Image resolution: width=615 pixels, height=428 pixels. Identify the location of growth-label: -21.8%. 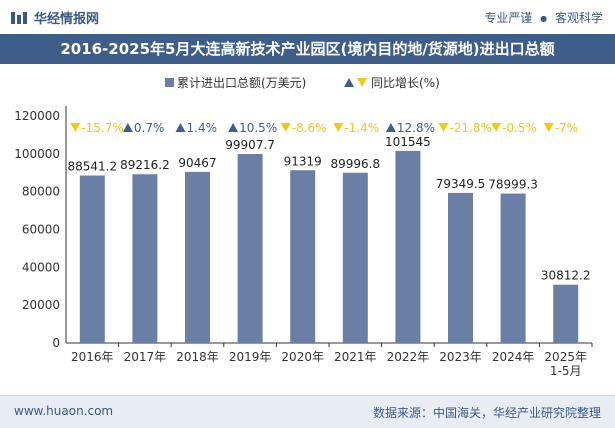
(471, 128).